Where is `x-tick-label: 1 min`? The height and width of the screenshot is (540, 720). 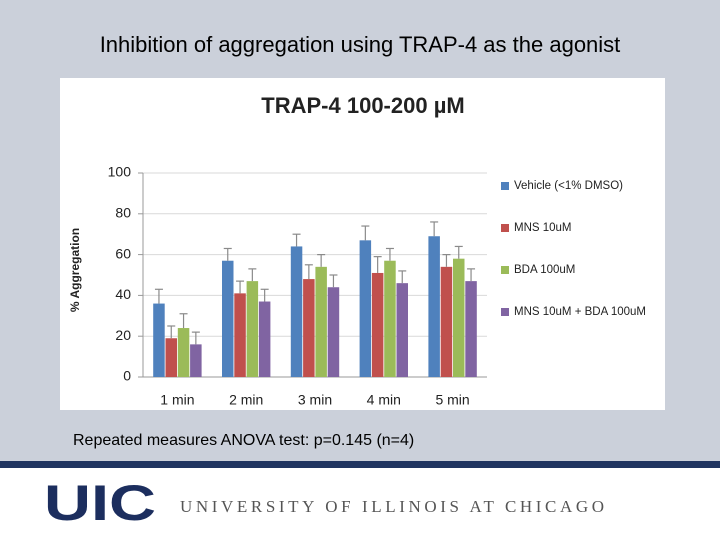
x-tick-label: 1 min is located at coordinates (177, 400).